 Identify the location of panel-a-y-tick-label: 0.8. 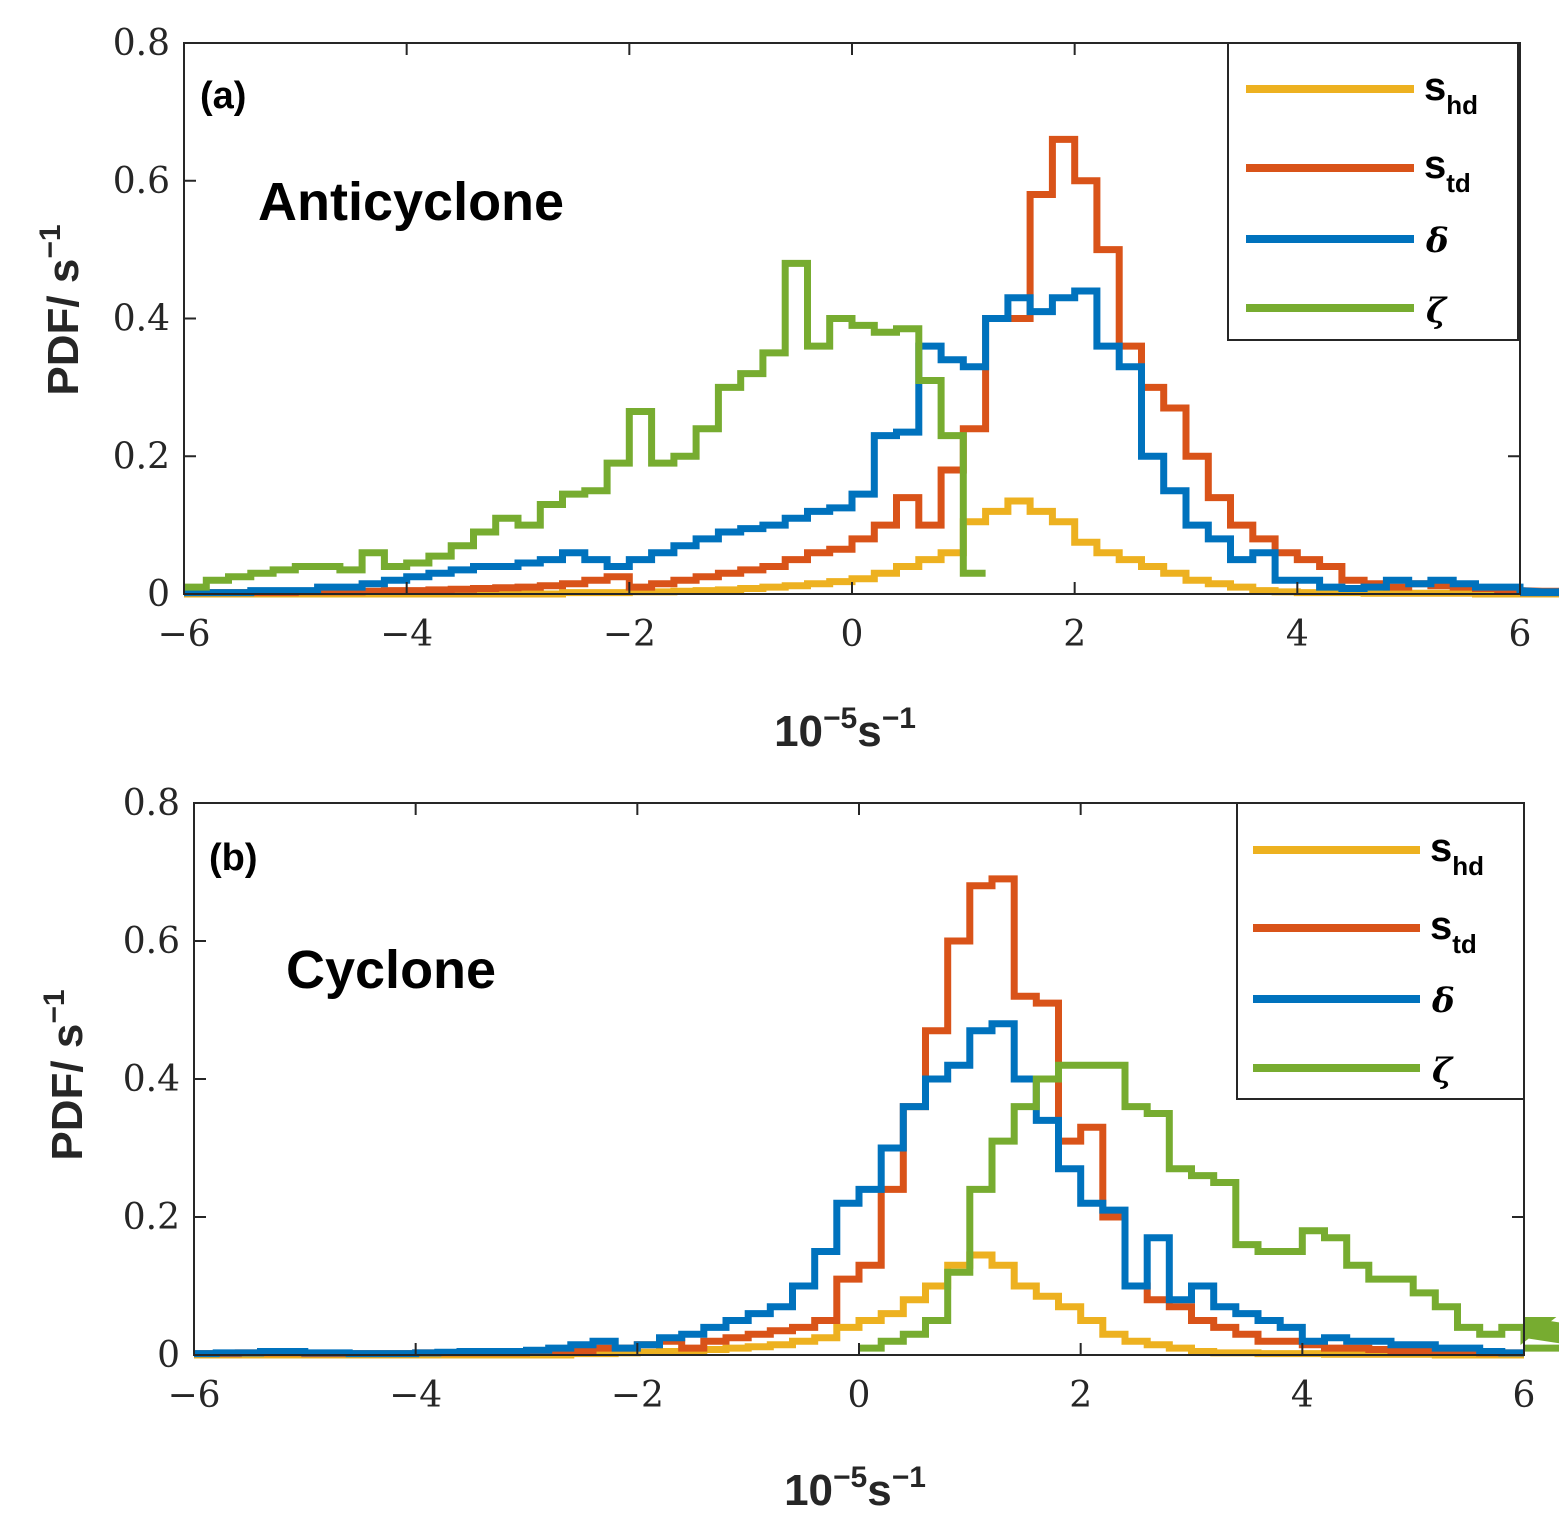
(141, 43).